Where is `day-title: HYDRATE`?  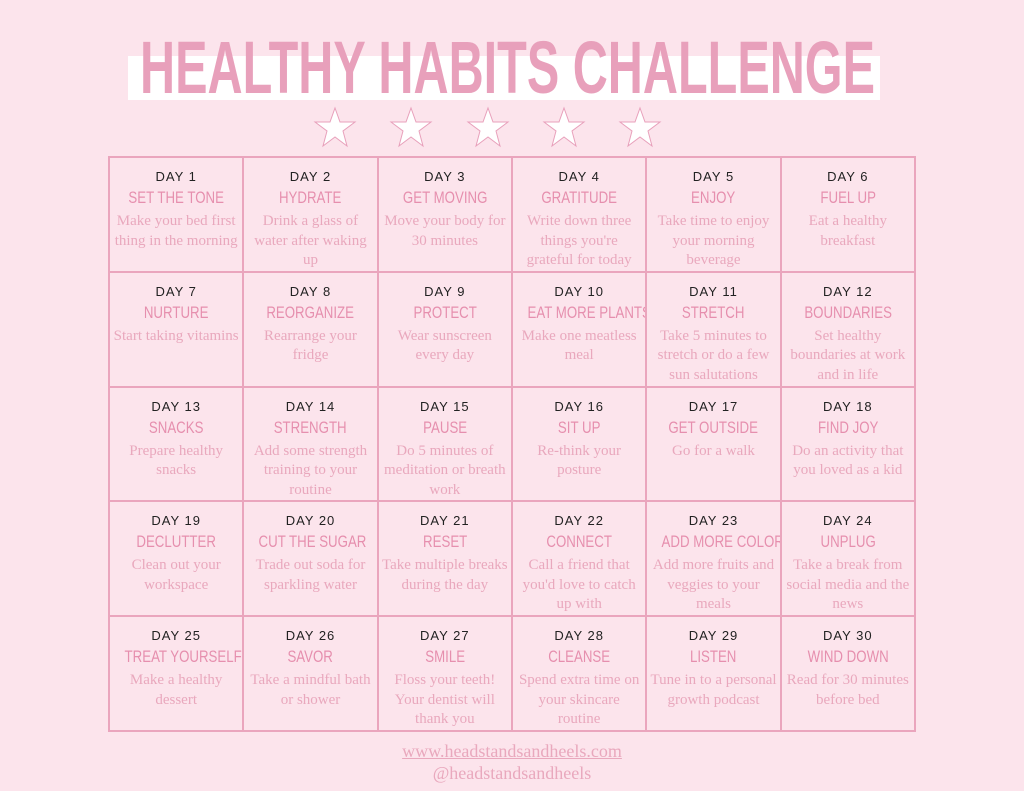
day-title: HYDRATE is located at coordinates (310, 197).